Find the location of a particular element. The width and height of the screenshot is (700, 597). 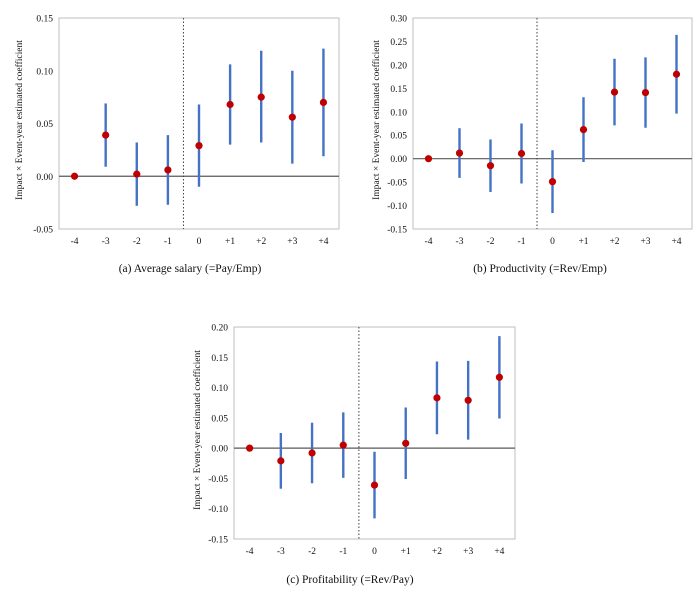

chart-caption: (b) Productivity (=Rev/Emp) is located at coordinates (540, 269).